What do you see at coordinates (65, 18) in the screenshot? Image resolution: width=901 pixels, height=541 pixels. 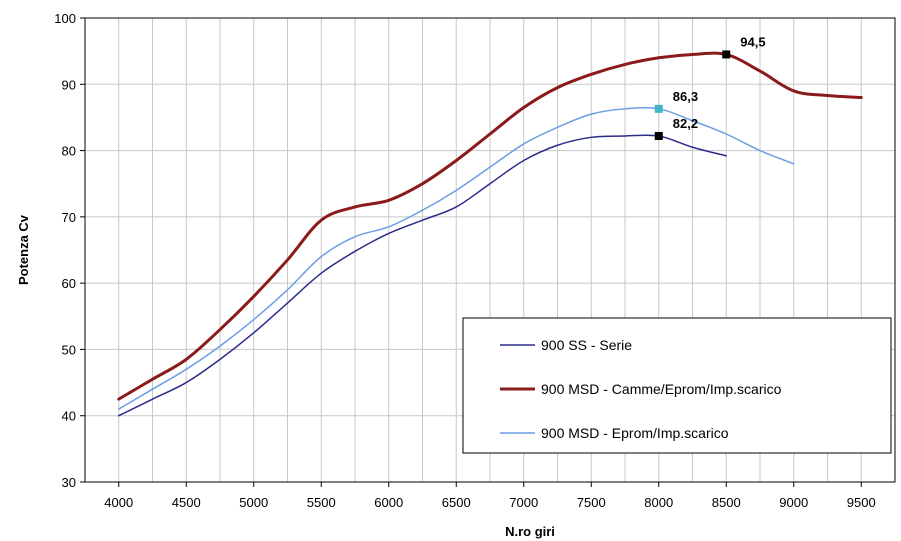 I see `y-tick-label: 100` at bounding box center [65, 18].